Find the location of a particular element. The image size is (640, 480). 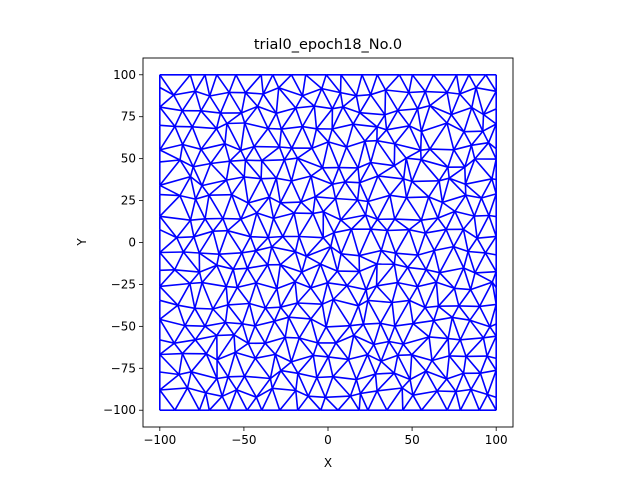

chart-title: trial0_epoch18_No.0 is located at coordinates (328, 45).